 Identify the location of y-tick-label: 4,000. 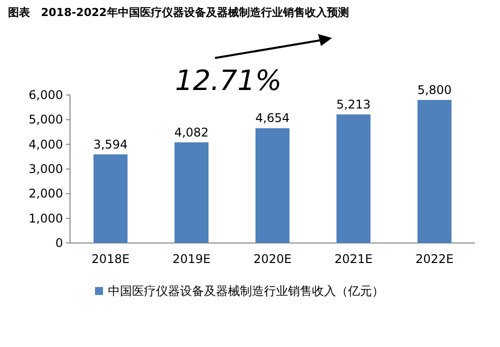
(45, 144).